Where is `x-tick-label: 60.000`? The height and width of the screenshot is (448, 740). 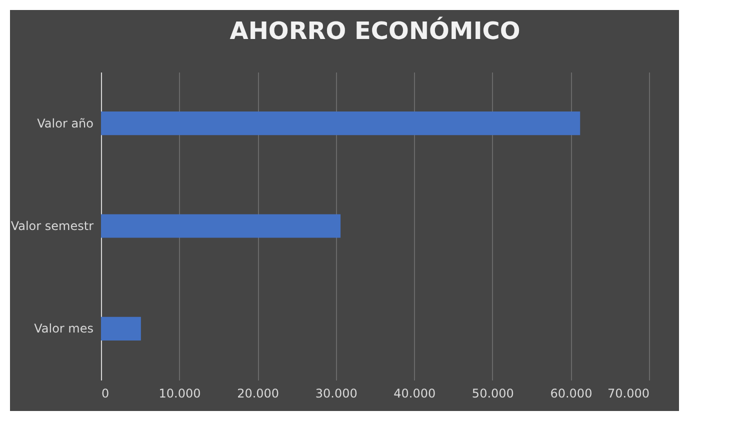 x-tick-label: 60.000 is located at coordinates (571, 393).